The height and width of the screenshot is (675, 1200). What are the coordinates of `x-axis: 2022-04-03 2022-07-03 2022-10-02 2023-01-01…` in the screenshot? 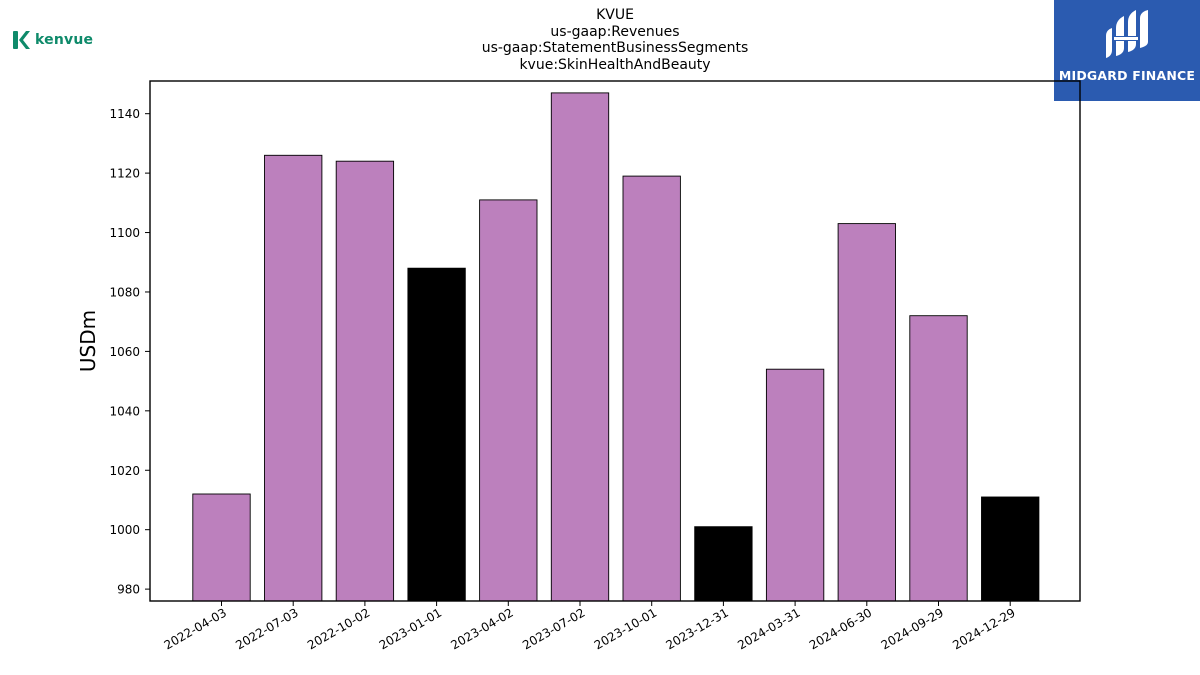 It's located at (590, 626).